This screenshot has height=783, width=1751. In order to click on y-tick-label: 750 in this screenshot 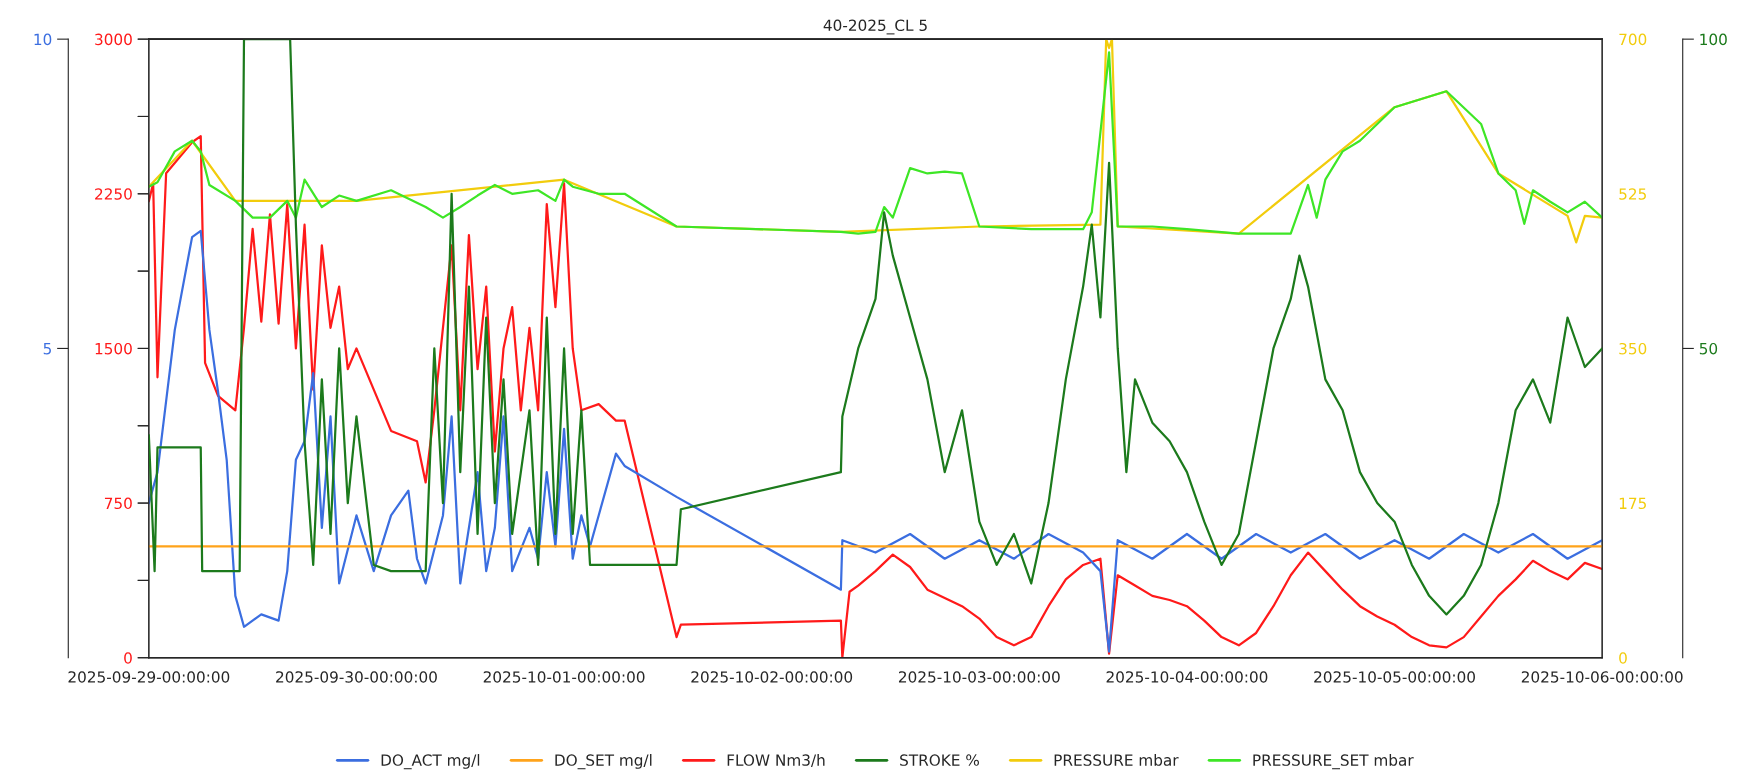, I will do `click(118, 503)`.